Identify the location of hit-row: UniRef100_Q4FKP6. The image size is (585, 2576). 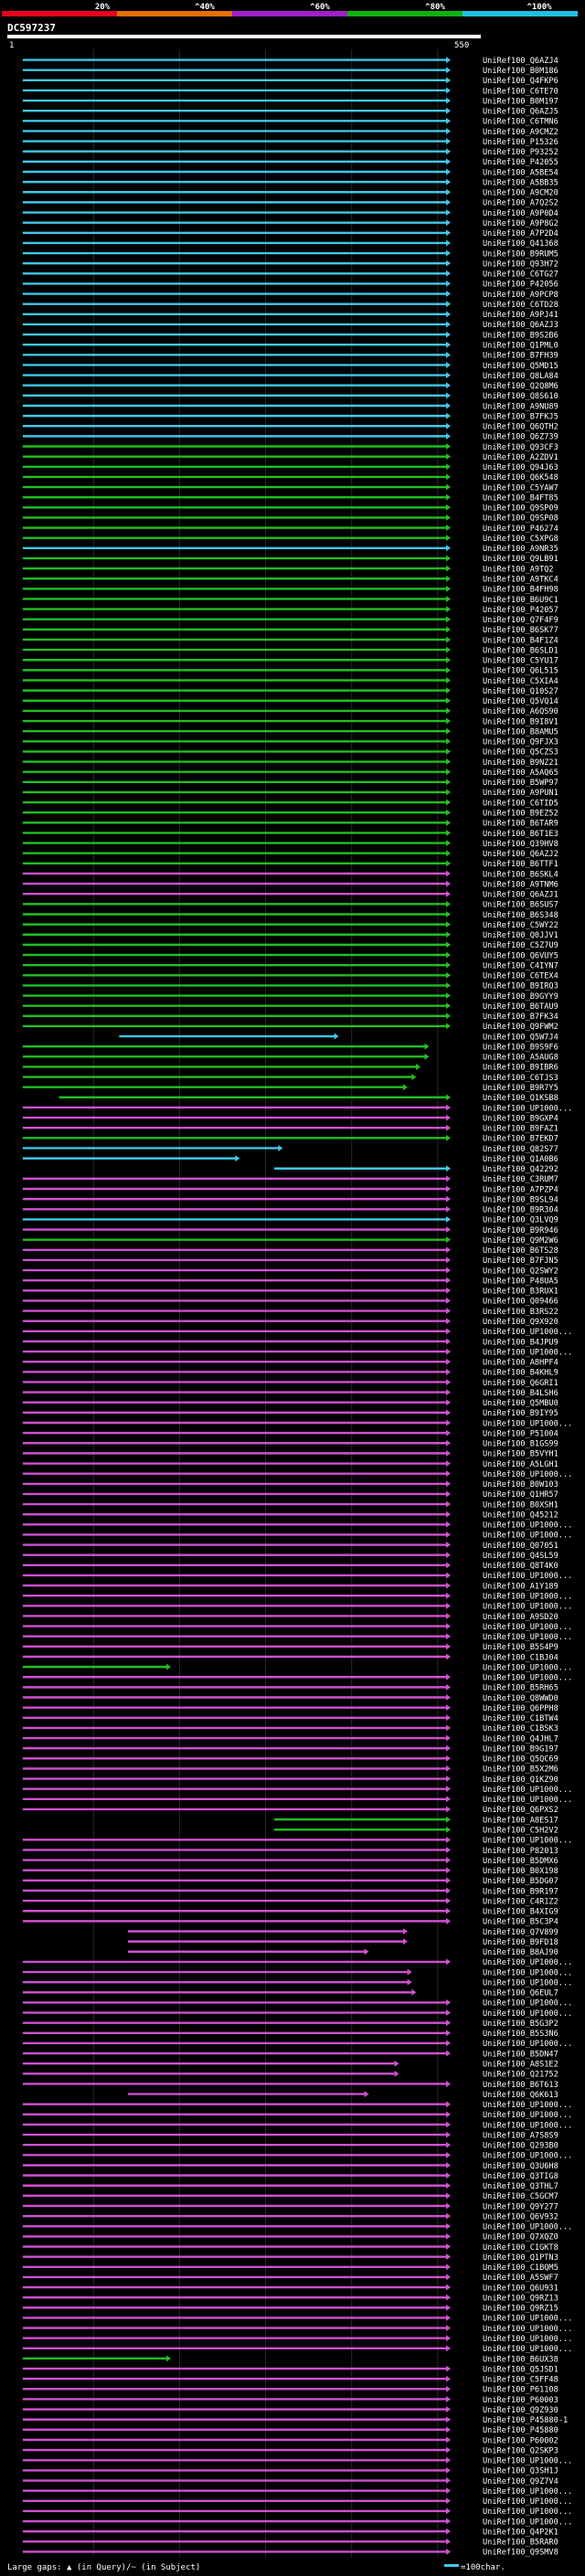
(290, 81).